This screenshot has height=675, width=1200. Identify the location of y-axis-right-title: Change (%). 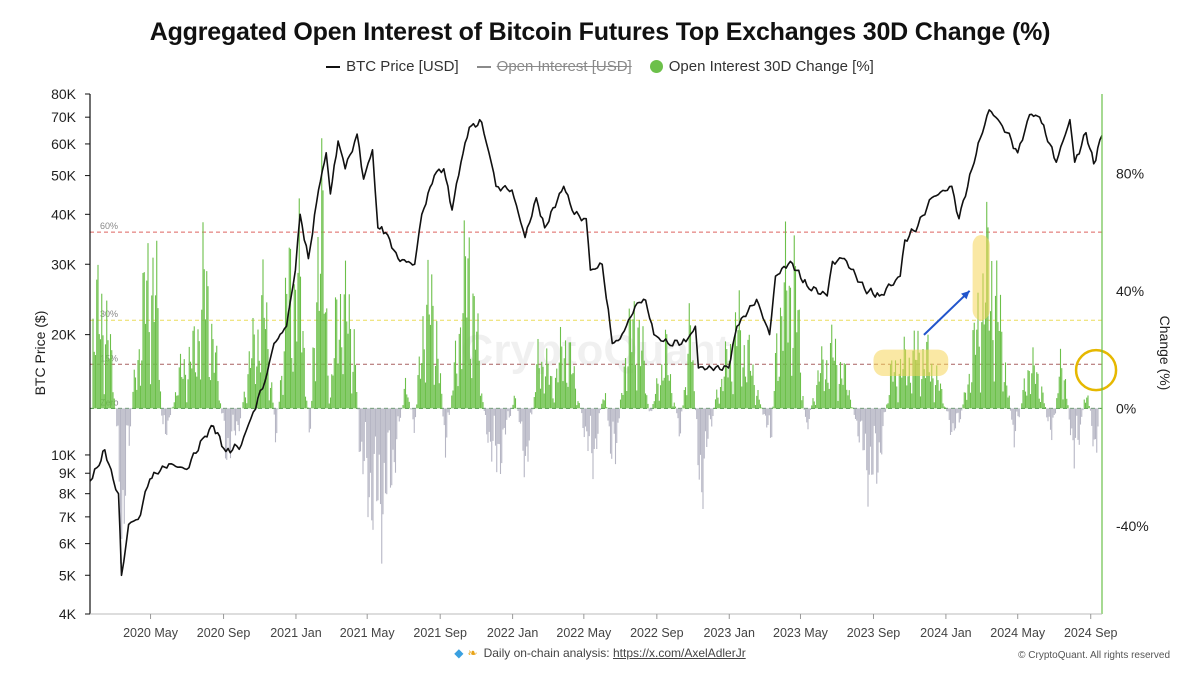
(1165, 353).